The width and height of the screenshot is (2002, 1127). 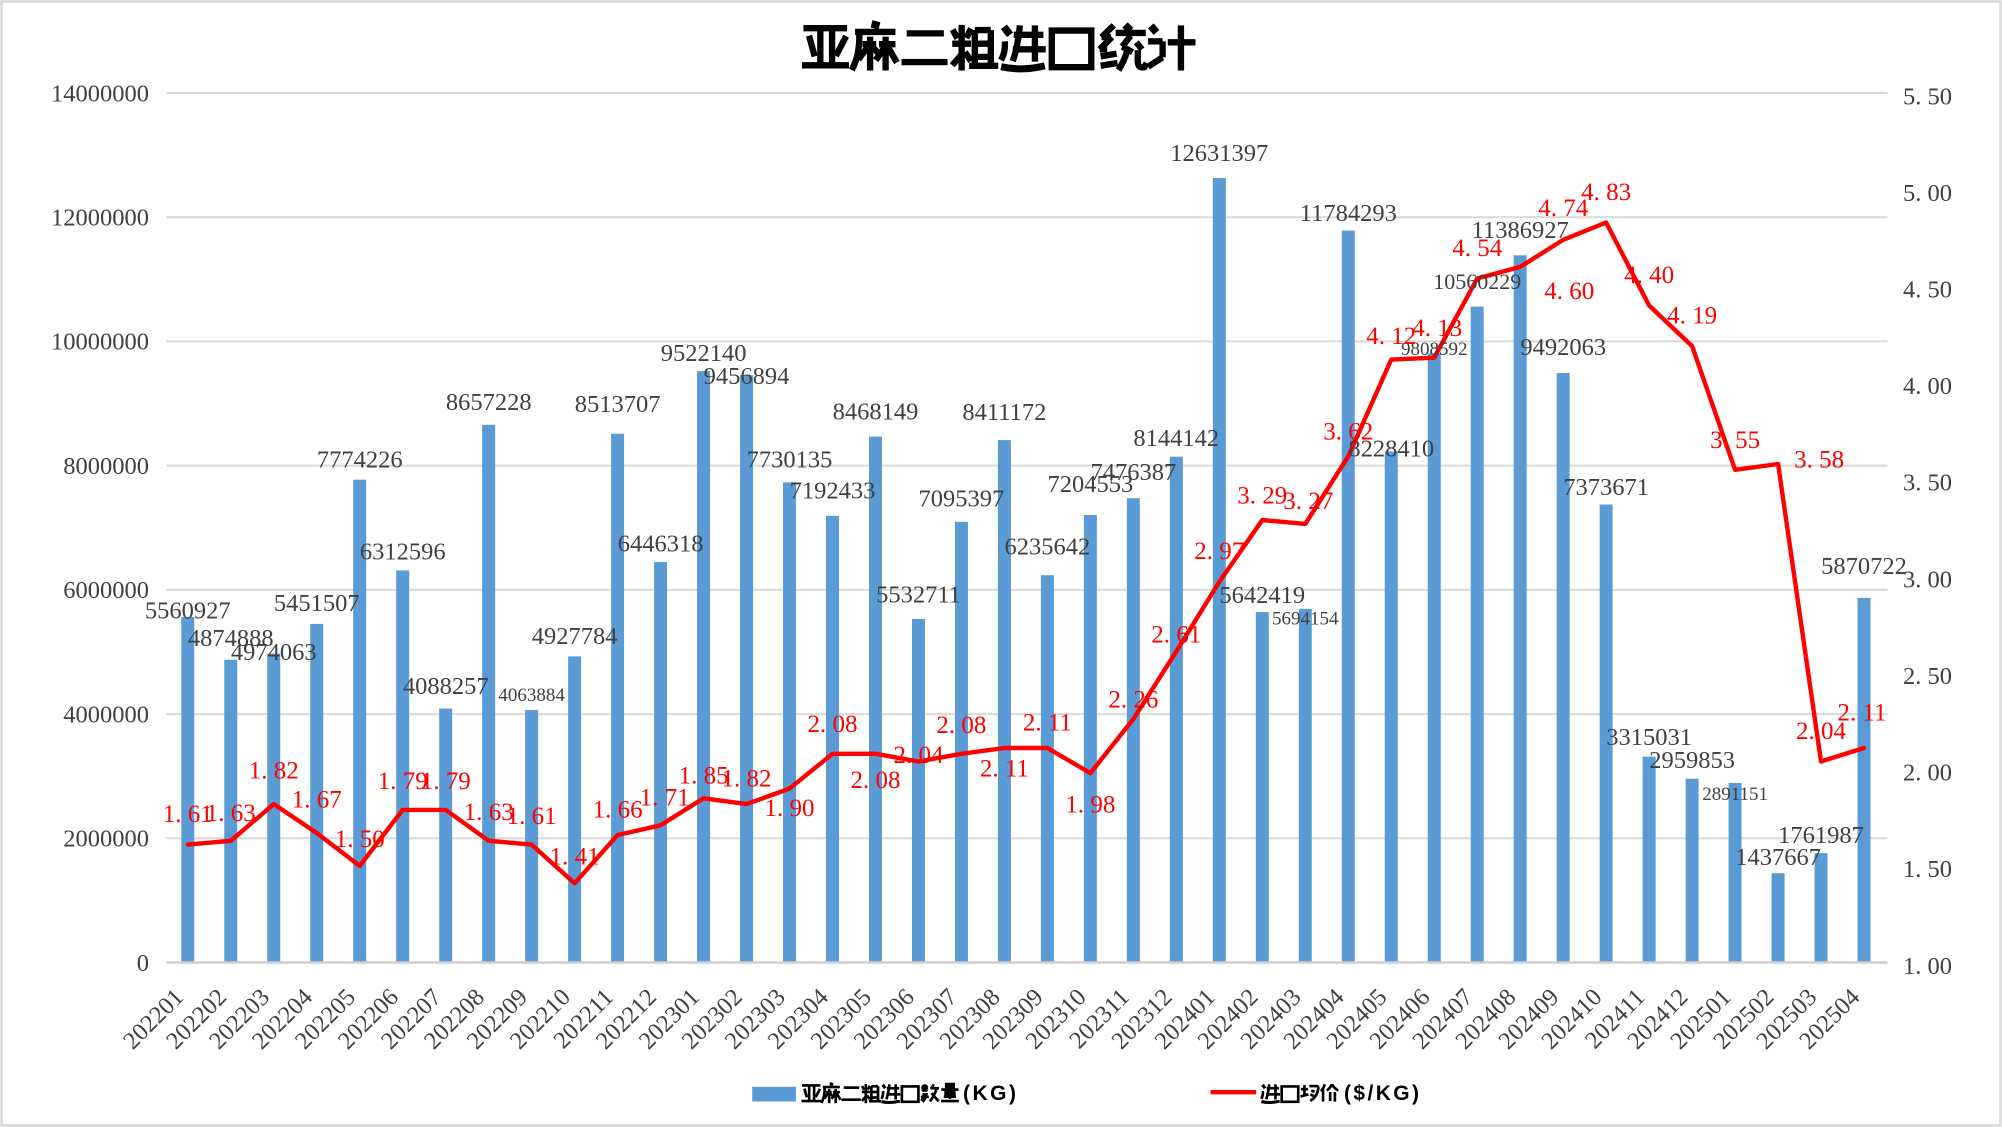 I want to click on svg-text: 2959853, so click(x=1692, y=760).